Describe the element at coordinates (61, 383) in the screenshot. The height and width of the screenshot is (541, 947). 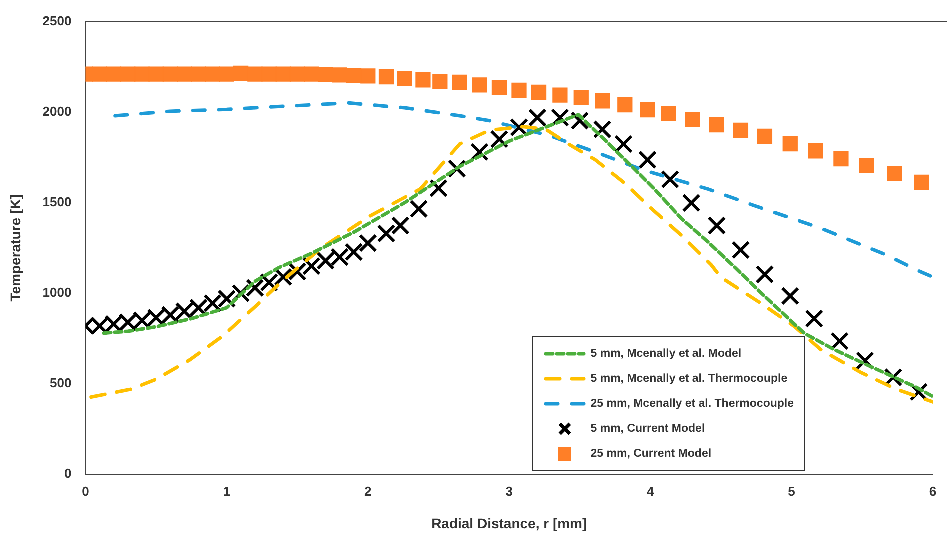
I see `y-tick-label: 500` at that location.